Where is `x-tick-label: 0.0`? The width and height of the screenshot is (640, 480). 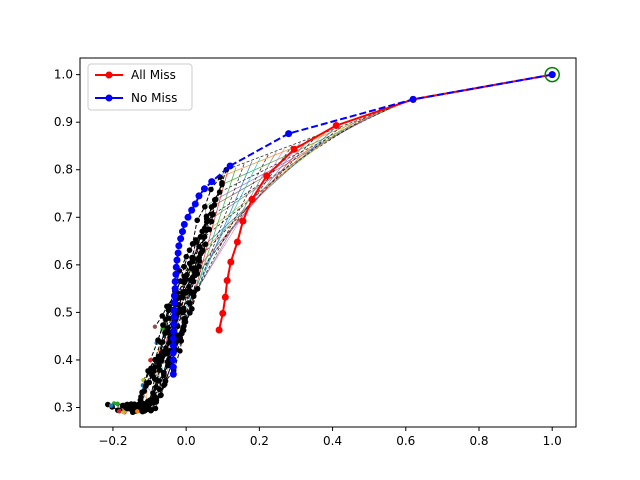
x-tick-label: 0.0 is located at coordinates (186, 441).